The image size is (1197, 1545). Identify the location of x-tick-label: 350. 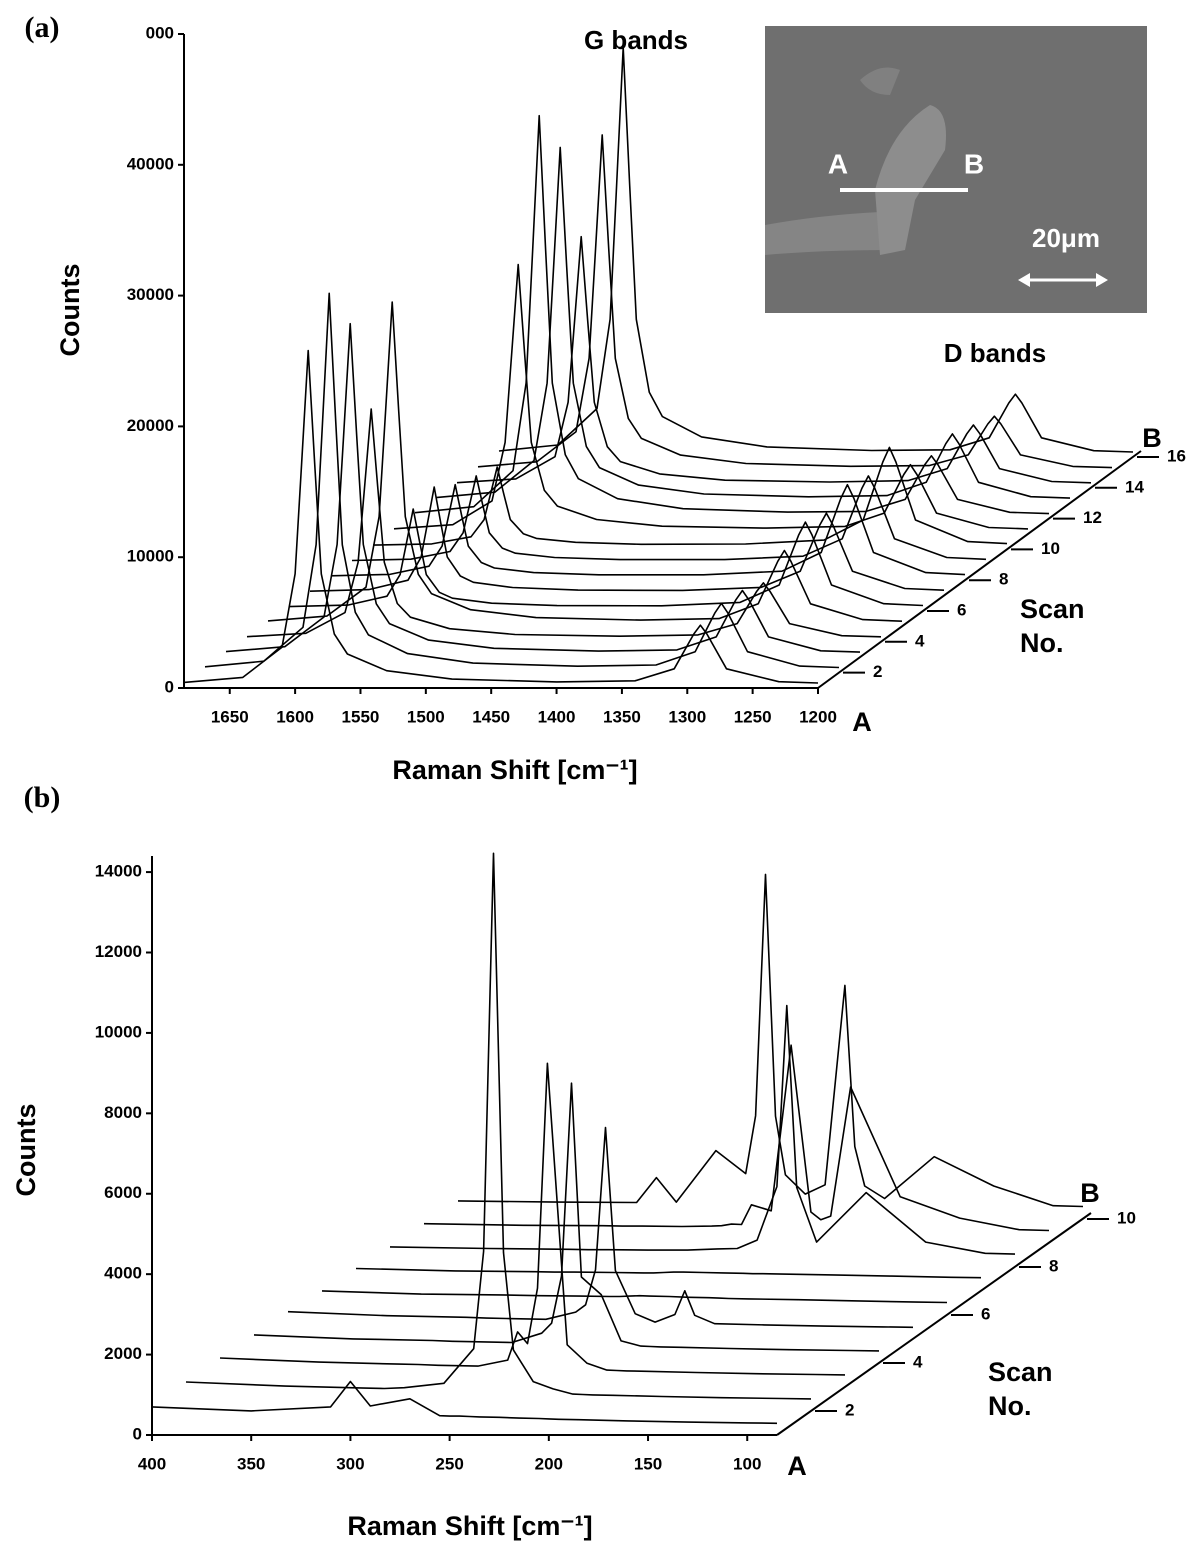
(251, 1463).